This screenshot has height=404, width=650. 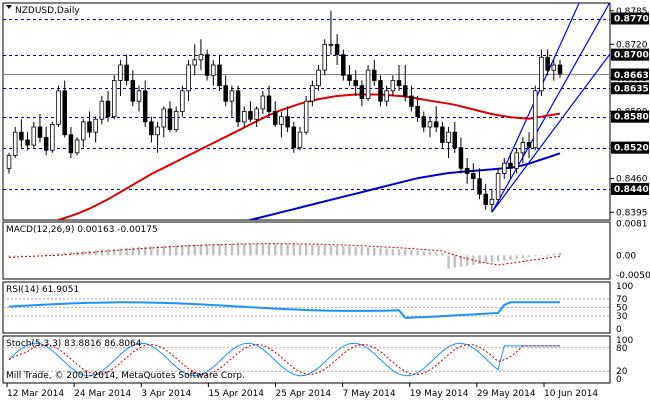 I want to click on level-label-box, so click(x=630, y=88).